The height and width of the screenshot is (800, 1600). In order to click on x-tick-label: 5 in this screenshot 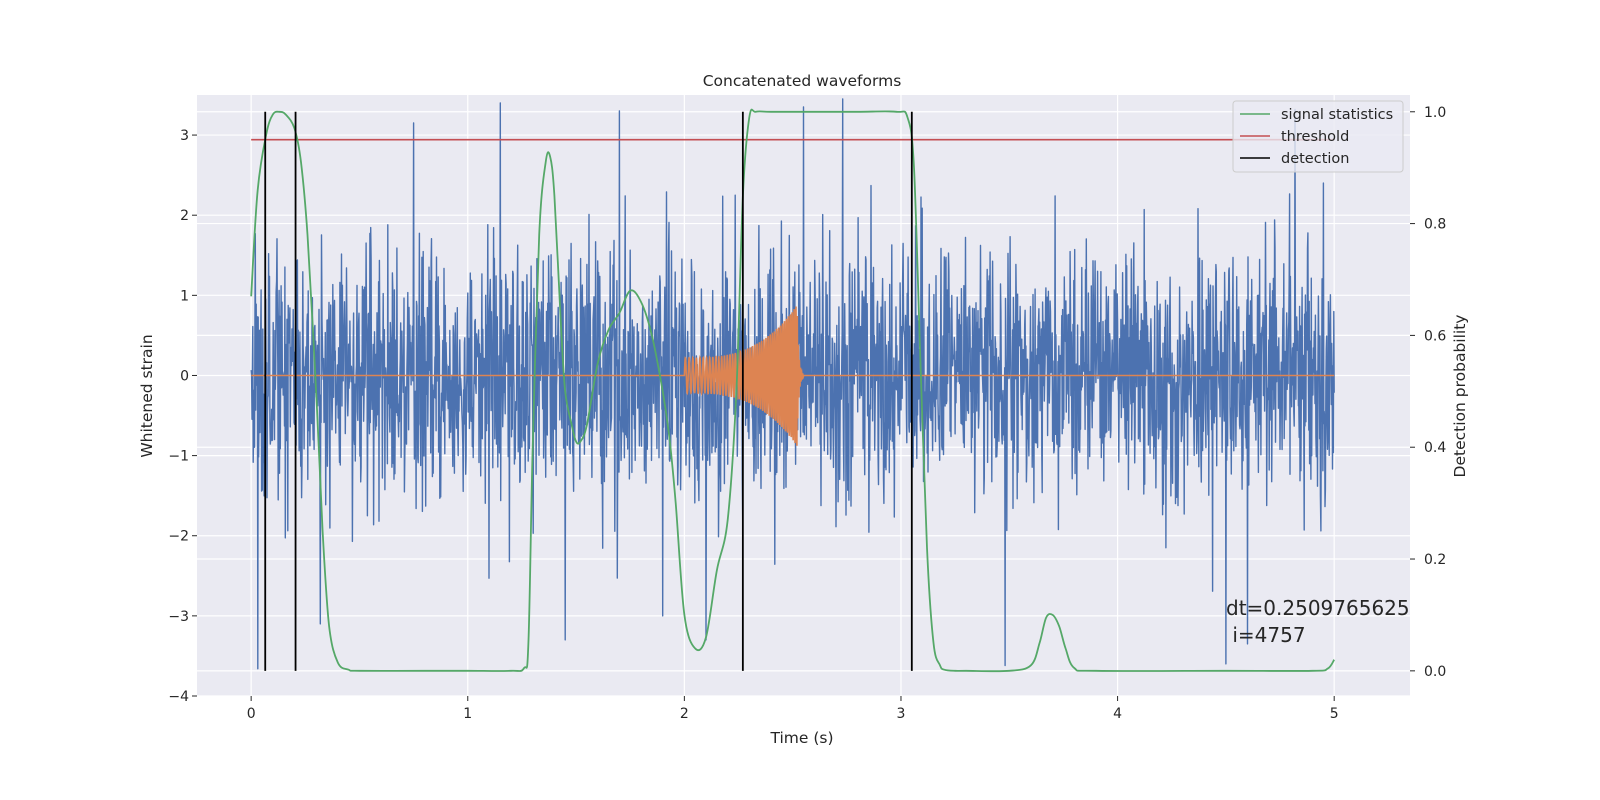, I will do `click(1334, 714)`.